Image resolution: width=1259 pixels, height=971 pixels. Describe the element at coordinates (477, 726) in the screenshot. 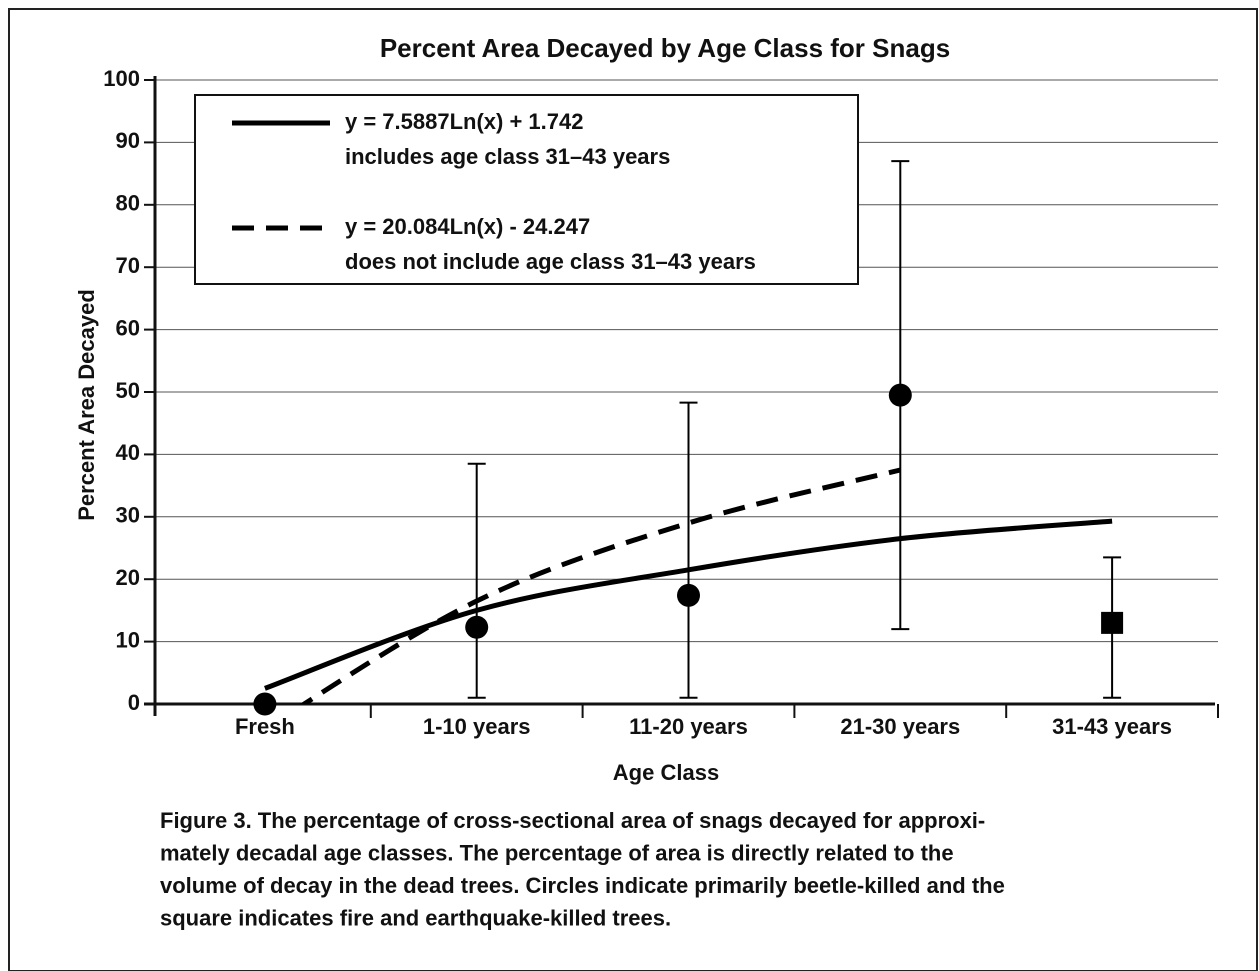

I see `x-tick-label: 1-10 years` at that location.